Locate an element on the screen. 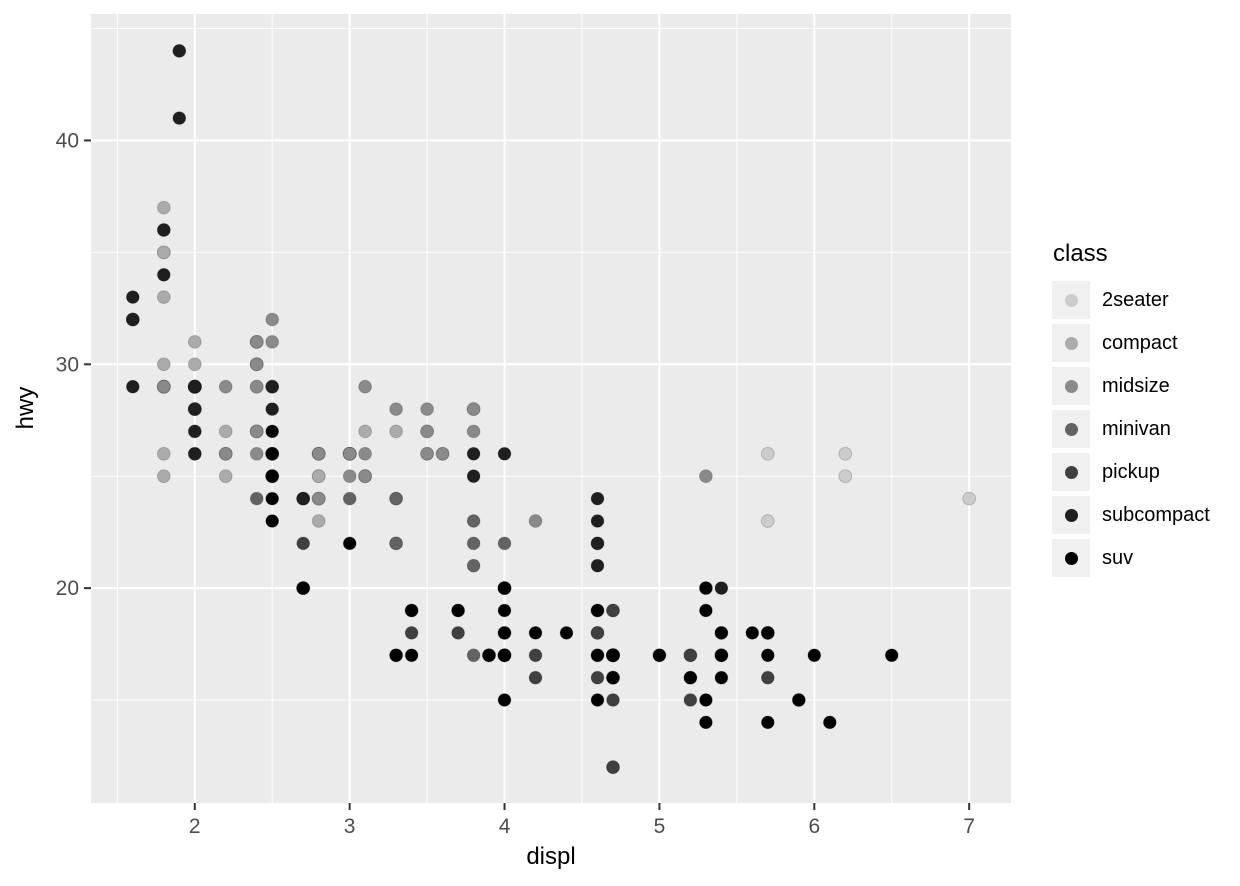  x-tick-label: 2 is located at coordinates (195, 826).